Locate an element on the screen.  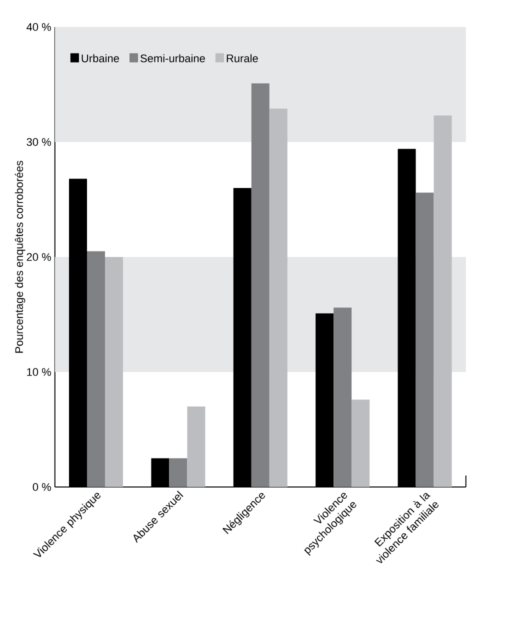
y-tick-label: 30 % is located at coordinates (38, 142).